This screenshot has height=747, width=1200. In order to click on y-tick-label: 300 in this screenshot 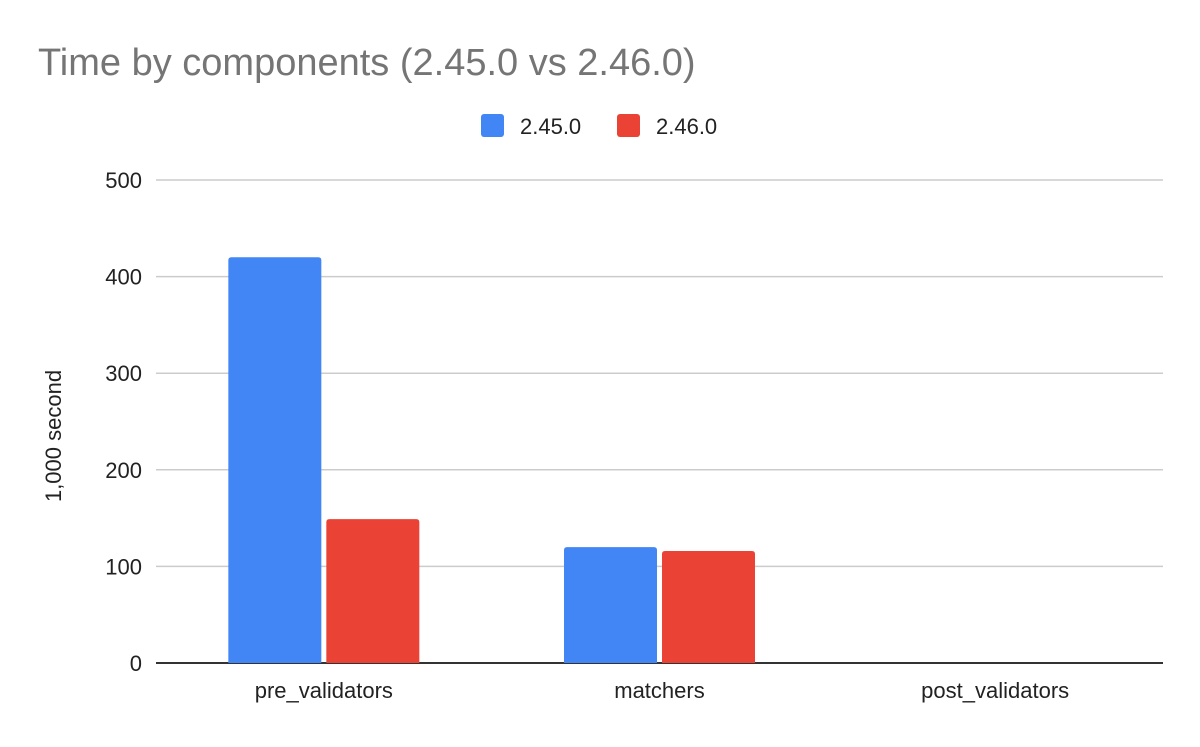, I will do `click(123, 373)`.